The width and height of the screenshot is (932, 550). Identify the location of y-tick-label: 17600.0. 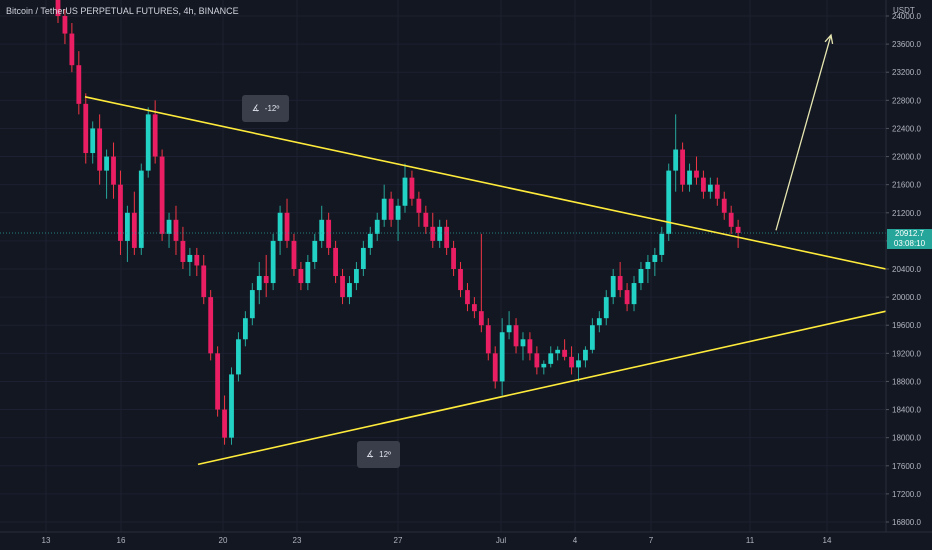
(906, 466).